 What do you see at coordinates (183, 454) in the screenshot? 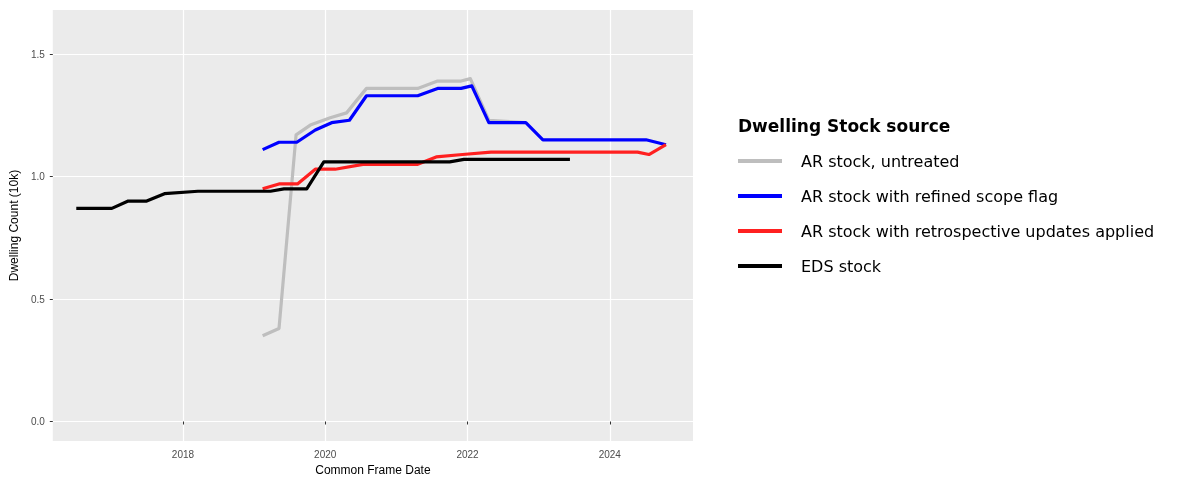
I see `x-tick-label: 2018` at bounding box center [183, 454].